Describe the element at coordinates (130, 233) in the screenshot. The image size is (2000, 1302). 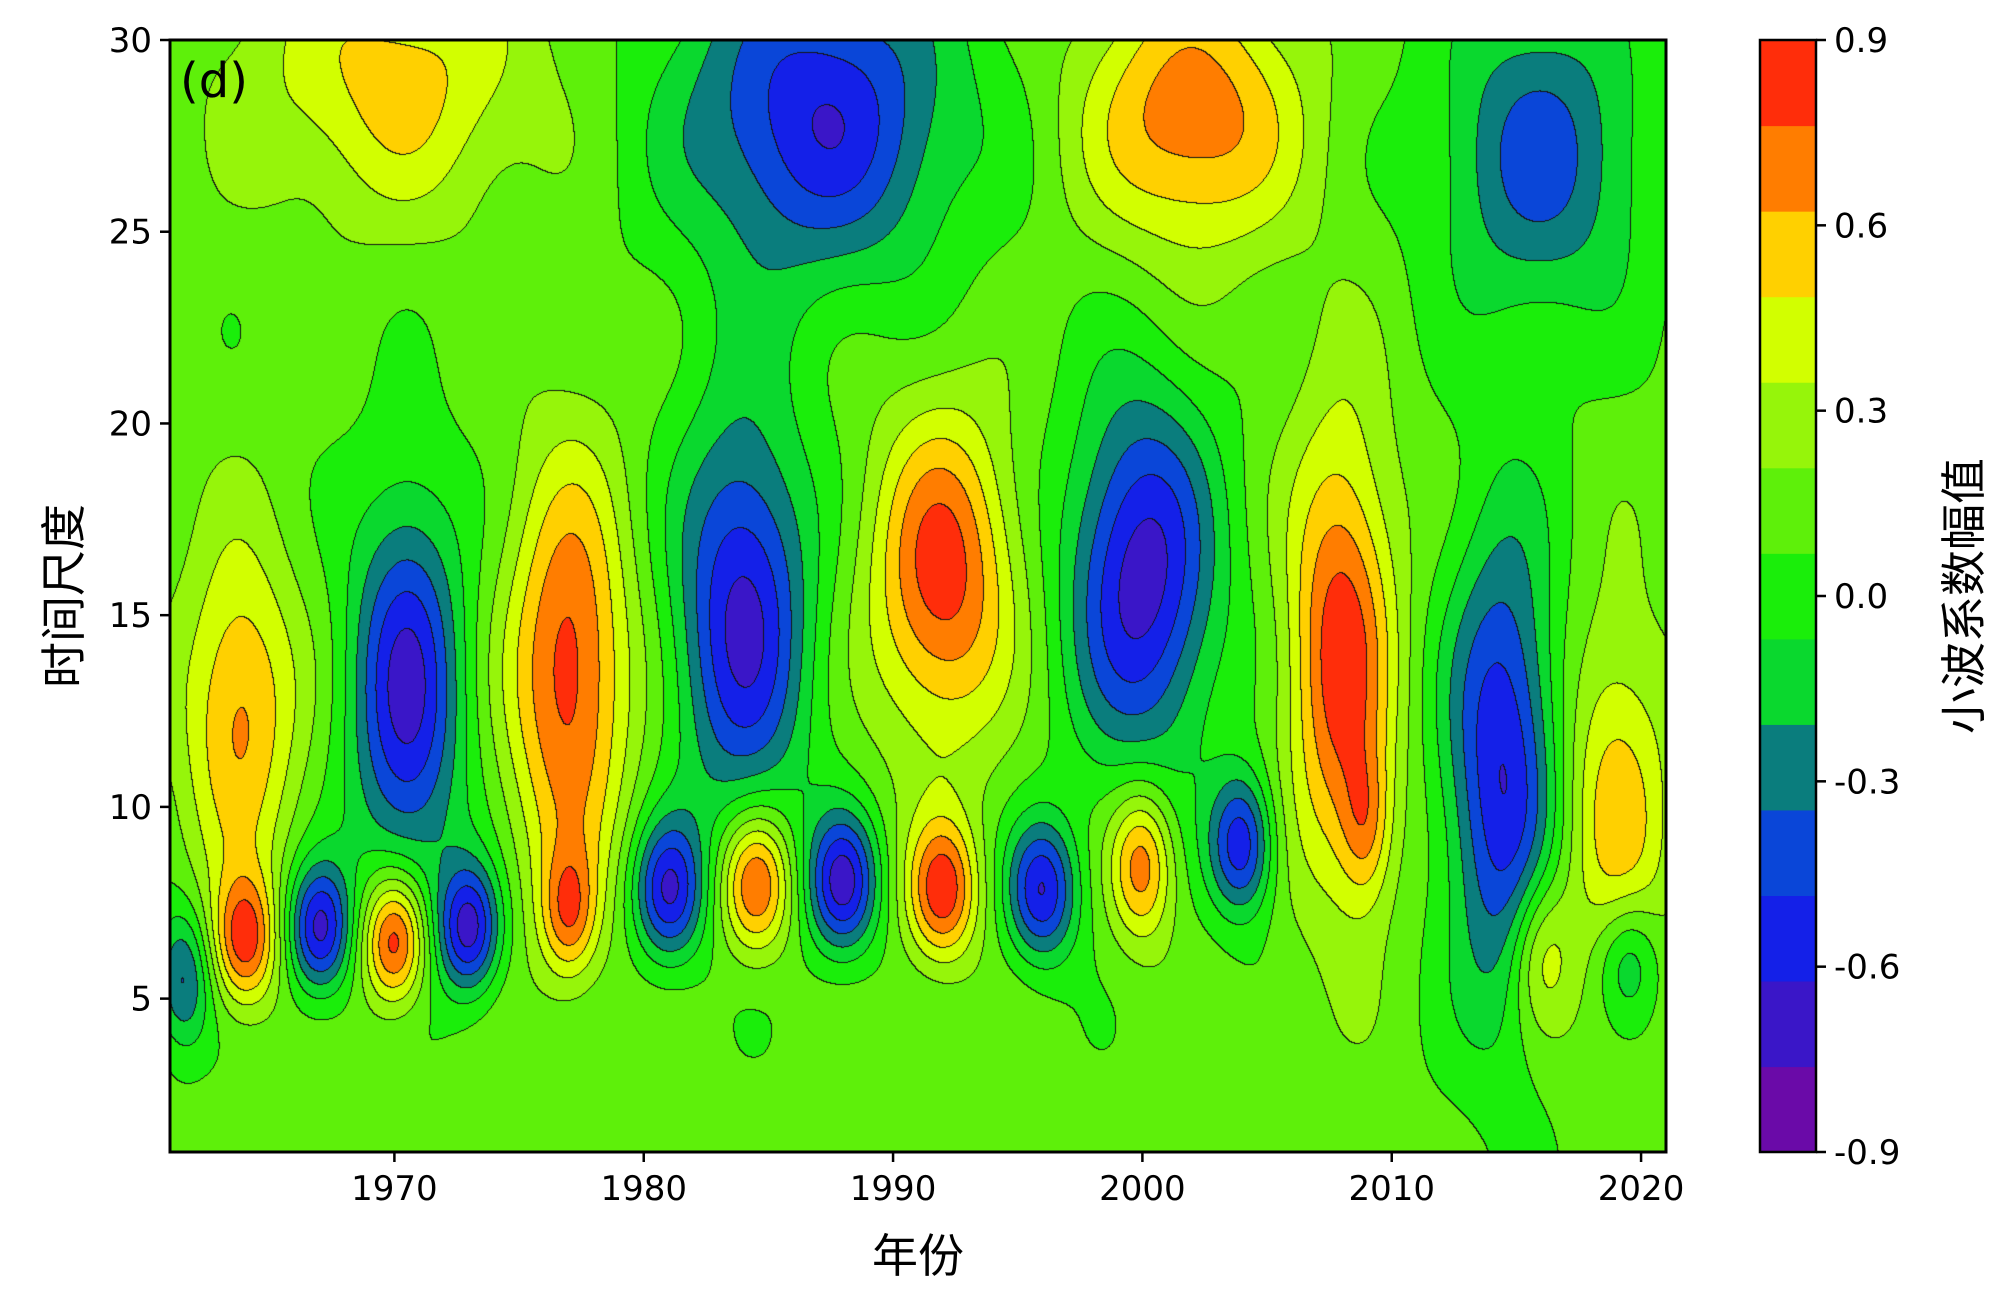
I see `y-tick-label: 25` at that location.